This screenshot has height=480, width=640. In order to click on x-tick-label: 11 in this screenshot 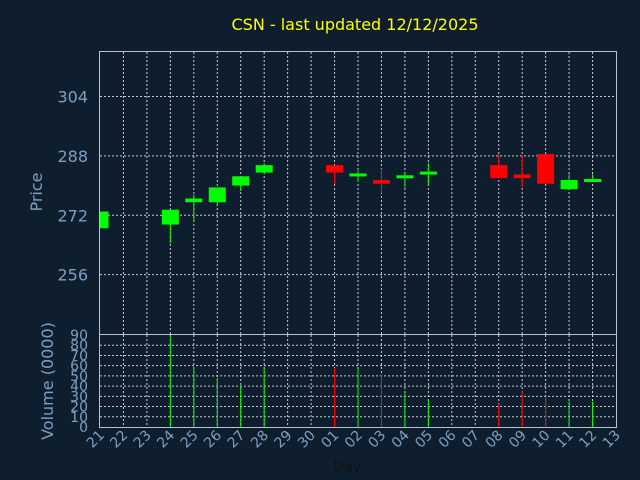, I will do `click(565, 440)`.